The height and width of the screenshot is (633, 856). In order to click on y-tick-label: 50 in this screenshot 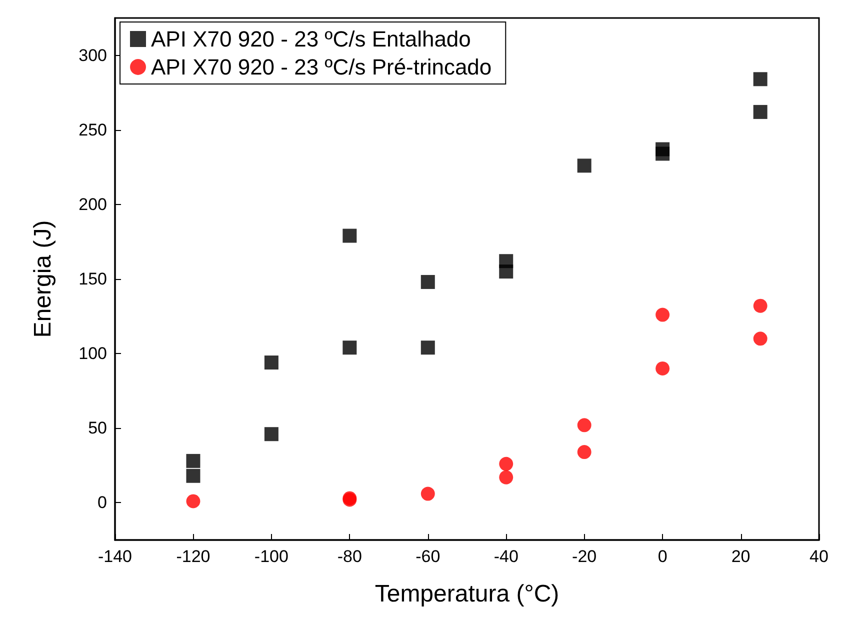, I will do `click(97, 428)`.